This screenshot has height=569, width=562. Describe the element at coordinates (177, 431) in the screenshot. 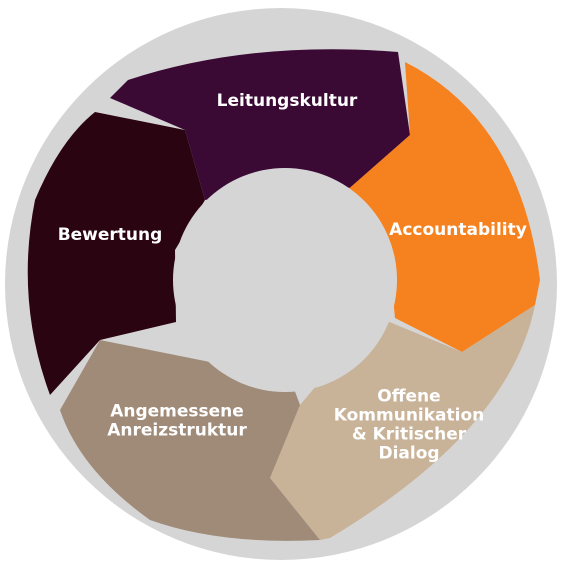

I see `label-line: Anreizstruktur` at that location.